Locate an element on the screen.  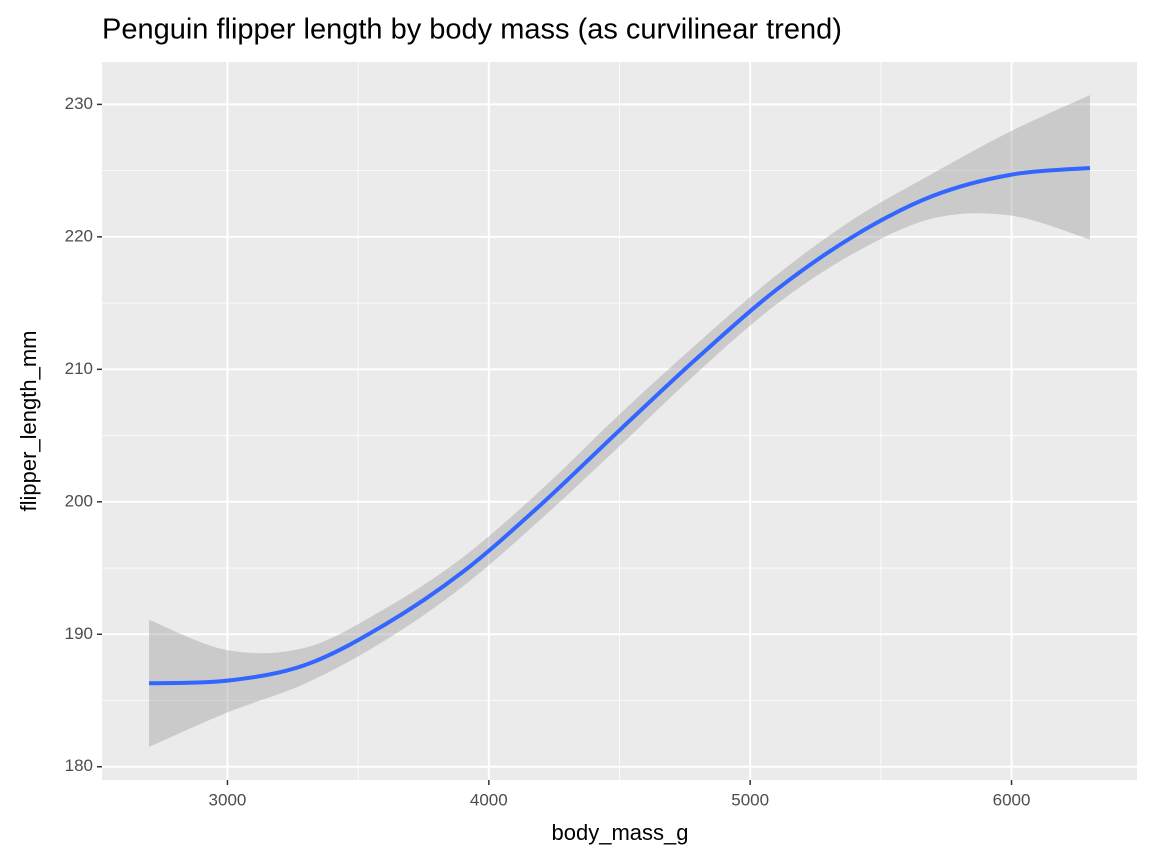
y-tick-label: 190 is located at coordinates (79, 633).